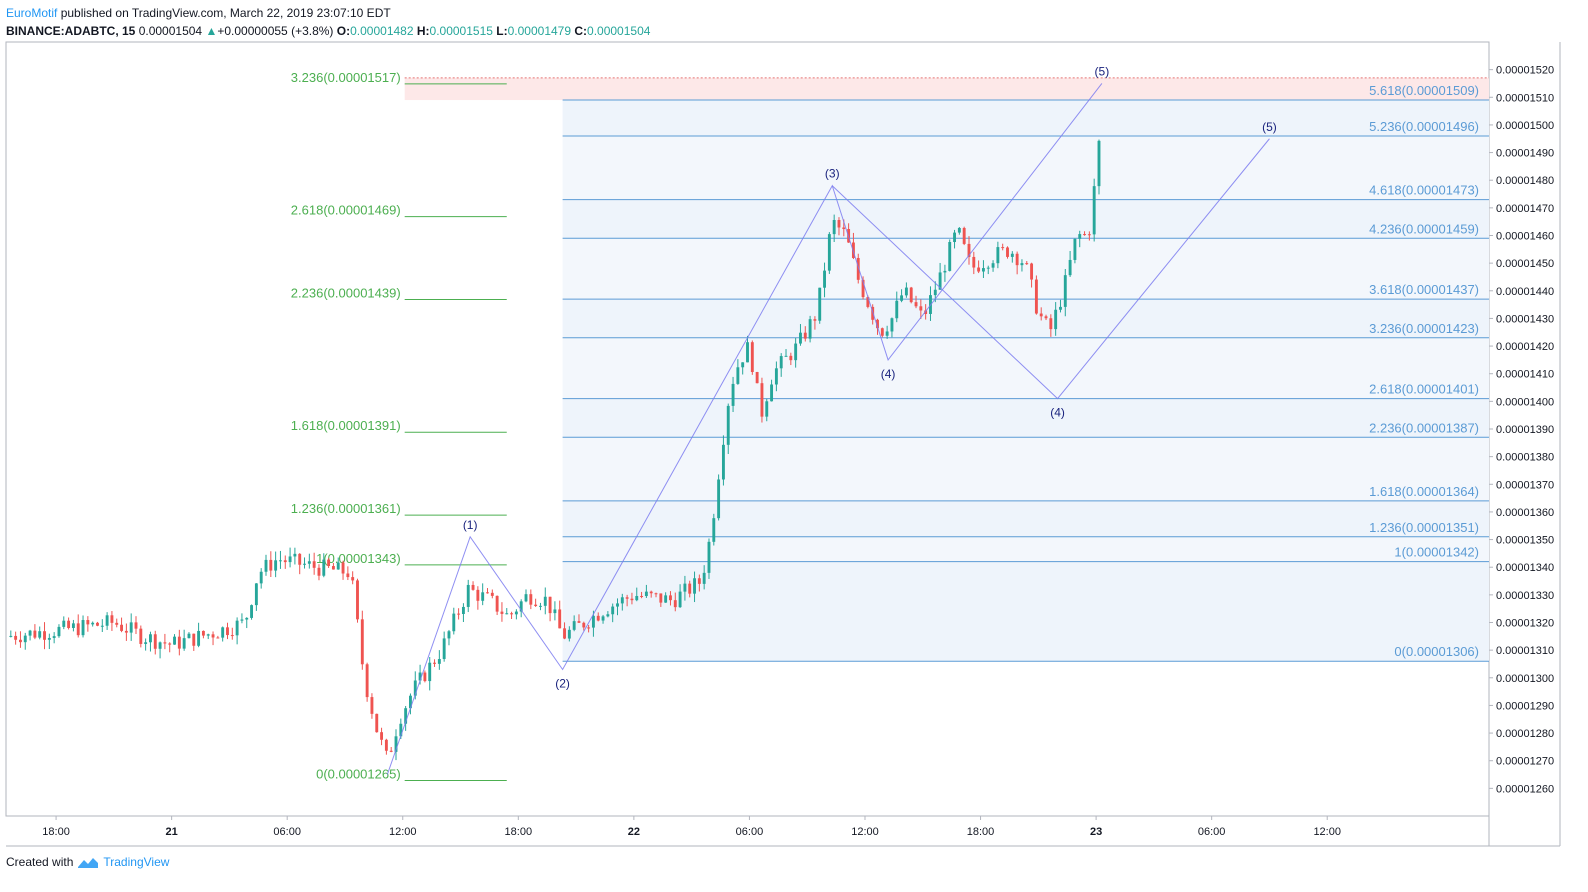 This screenshot has width=1588, height=892. What do you see at coordinates (358, 774) in the screenshot?
I see `fib-left-level-label: 0(0.00001265)` at bounding box center [358, 774].